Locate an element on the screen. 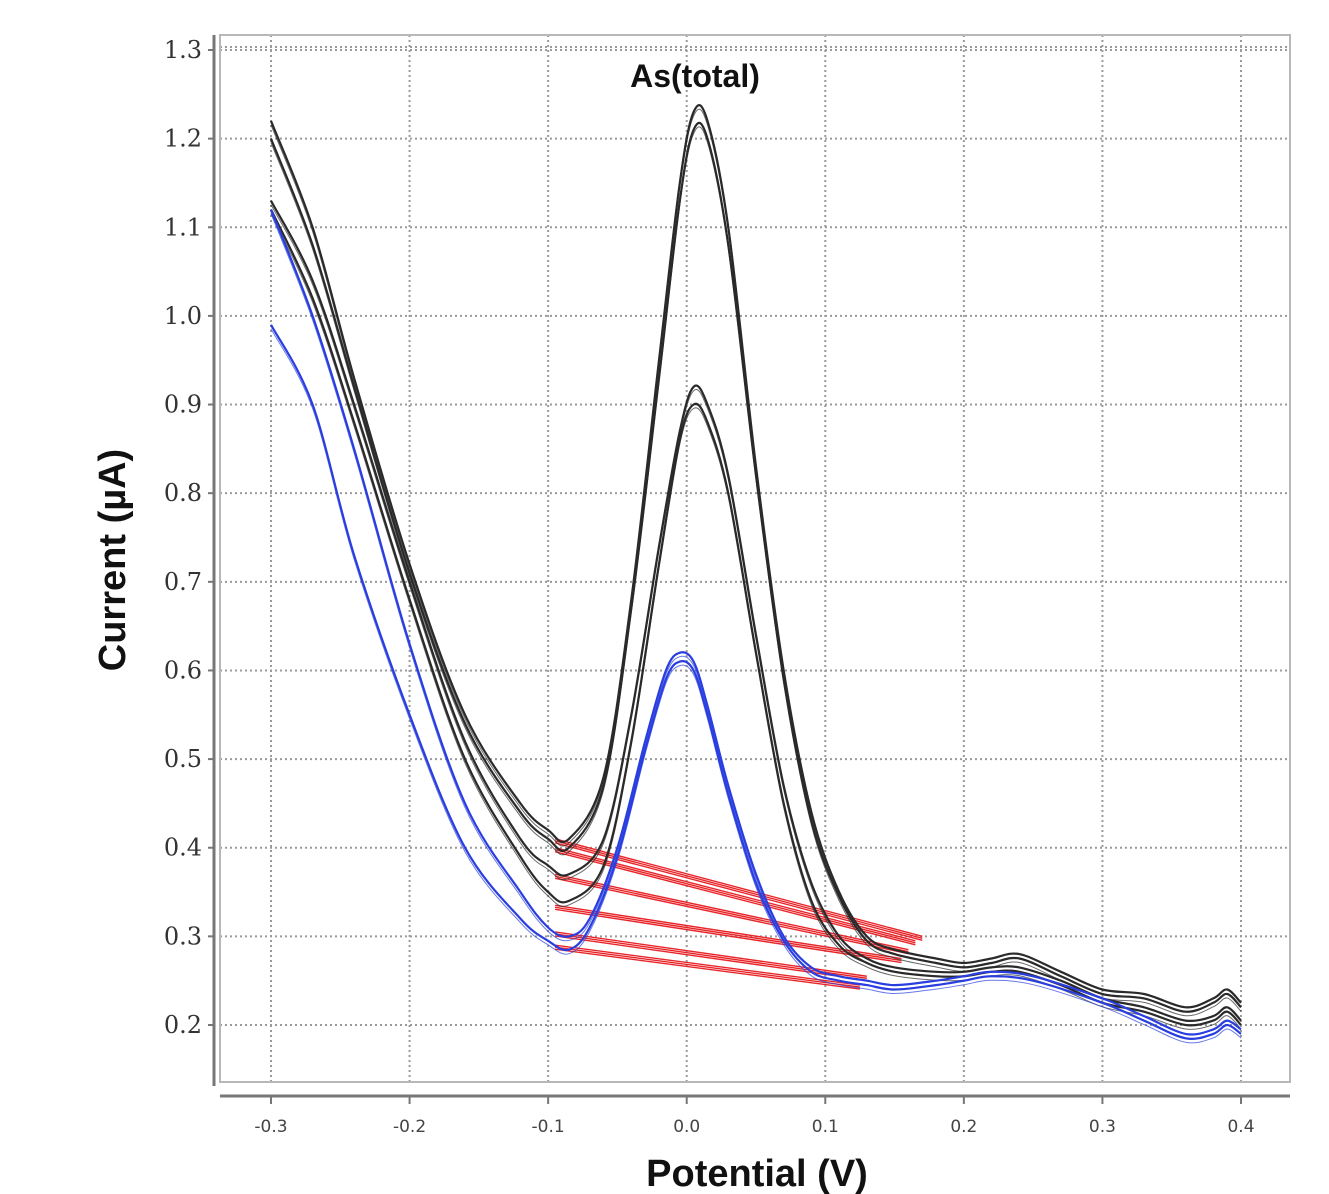 Image resolution: width=1329 pixels, height=1194 pixels. y-tick-label: 1.2 is located at coordinates (183, 139).